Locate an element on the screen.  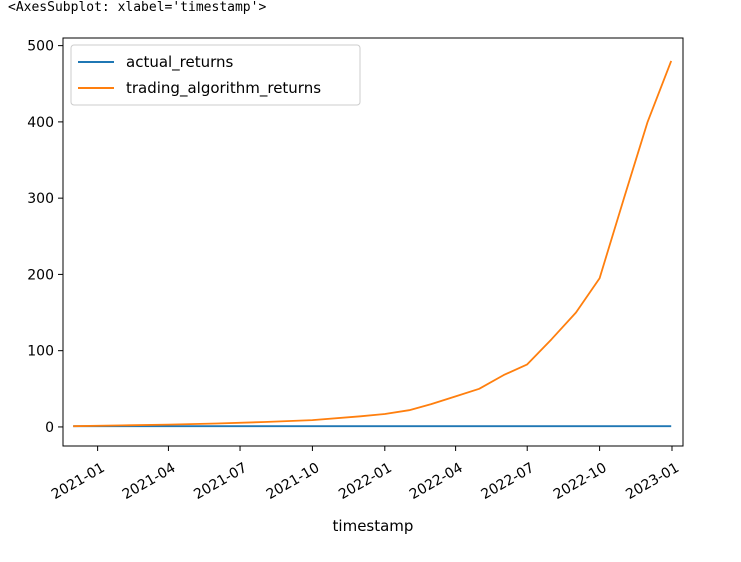
output-repr: <AxesSubplot: xlabel='timestamp'> is located at coordinates (137, 7).